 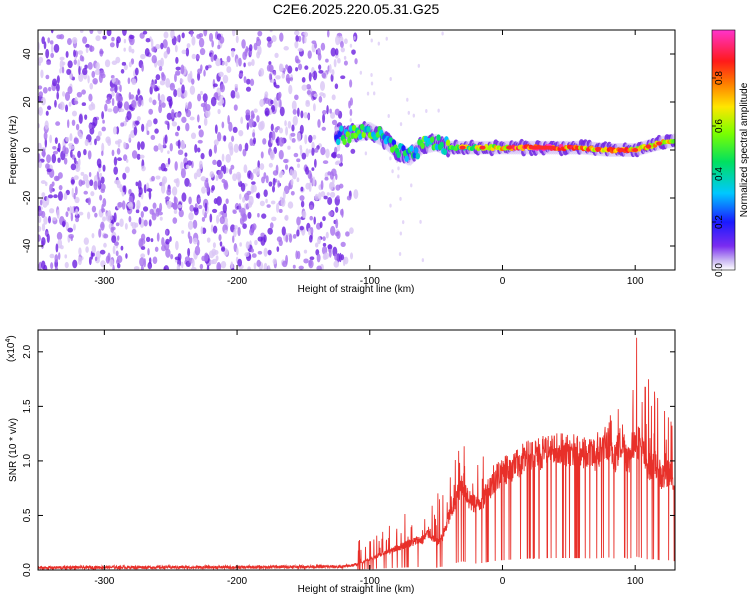 I want to click on spectrogram-y-tick-label: 0, so click(x=27, y=150).